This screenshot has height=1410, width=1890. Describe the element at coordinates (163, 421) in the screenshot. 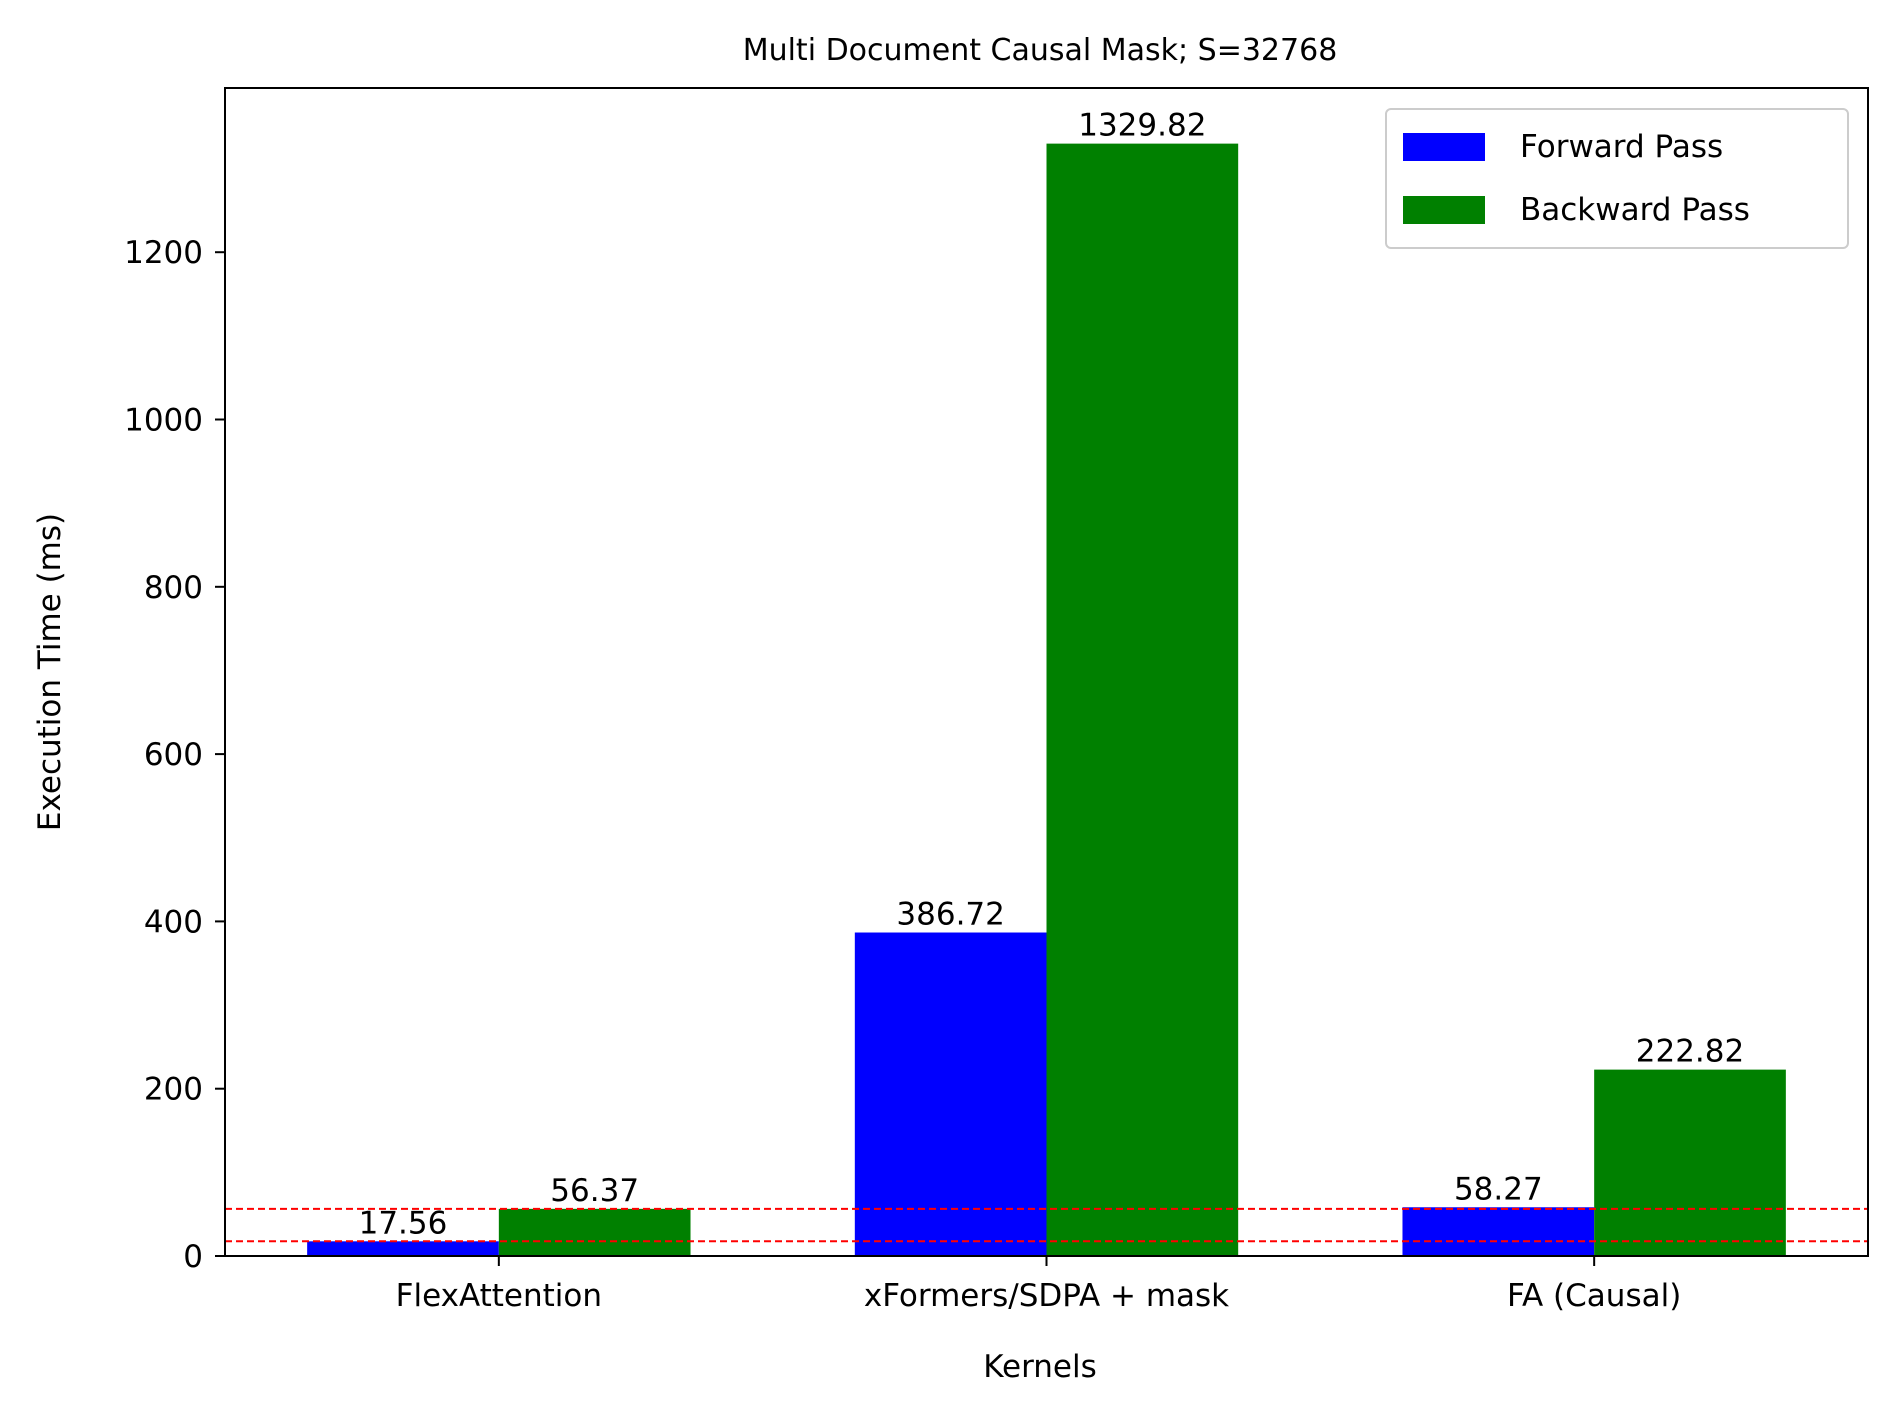

I see `y-tick-label-1000: 1000` at that location.